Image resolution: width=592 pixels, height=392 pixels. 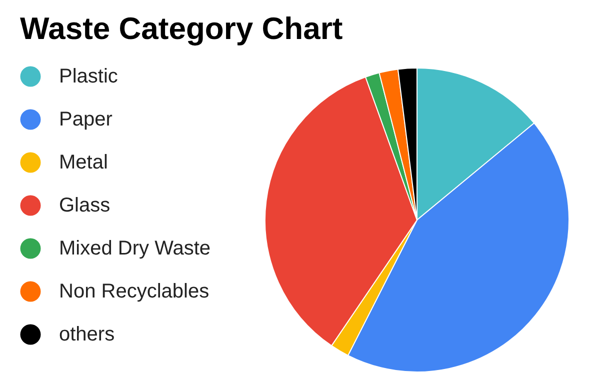 I want to click on legend-label: Metal, so click(x=83, y=163).